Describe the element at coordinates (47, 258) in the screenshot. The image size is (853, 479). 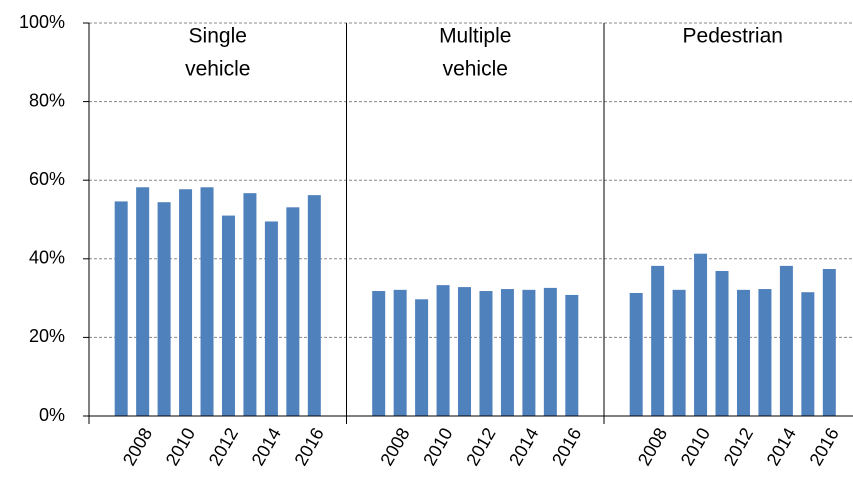
I see `y-tick-label: 40%` at that location.